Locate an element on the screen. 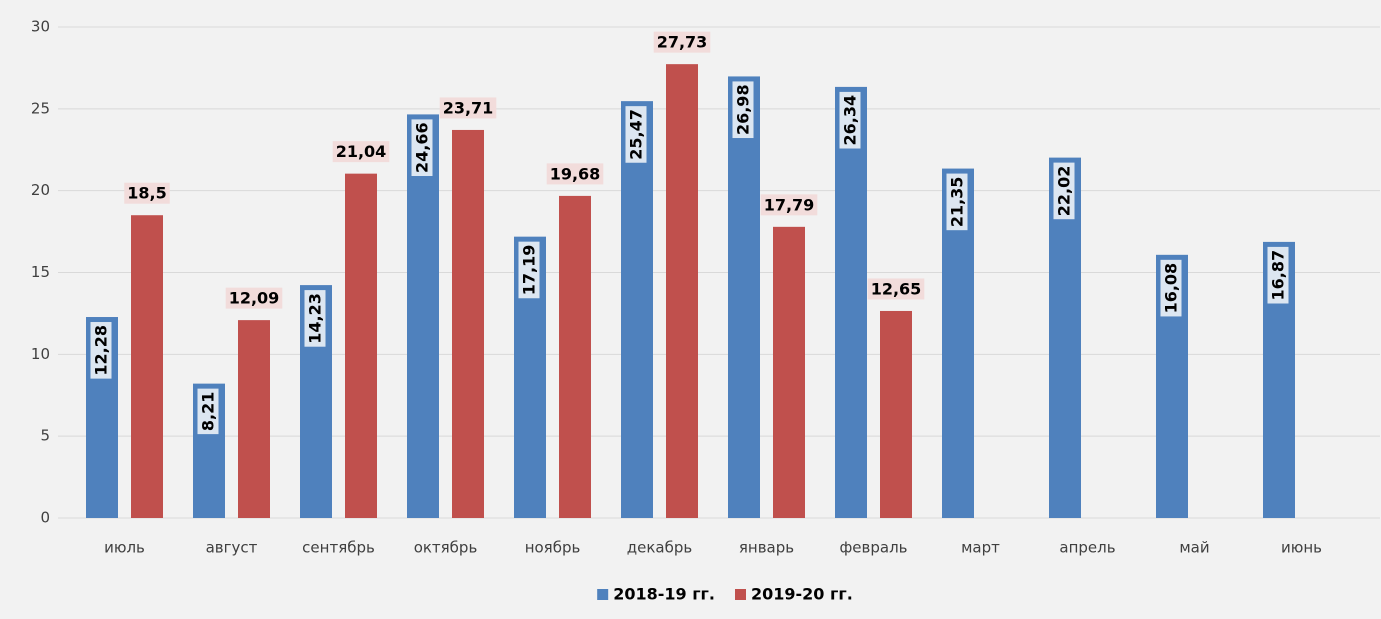 Image resolution: width=1381 pixels, height=619 pixels. value-label: 23,71 is located at coordinates (468, 107).